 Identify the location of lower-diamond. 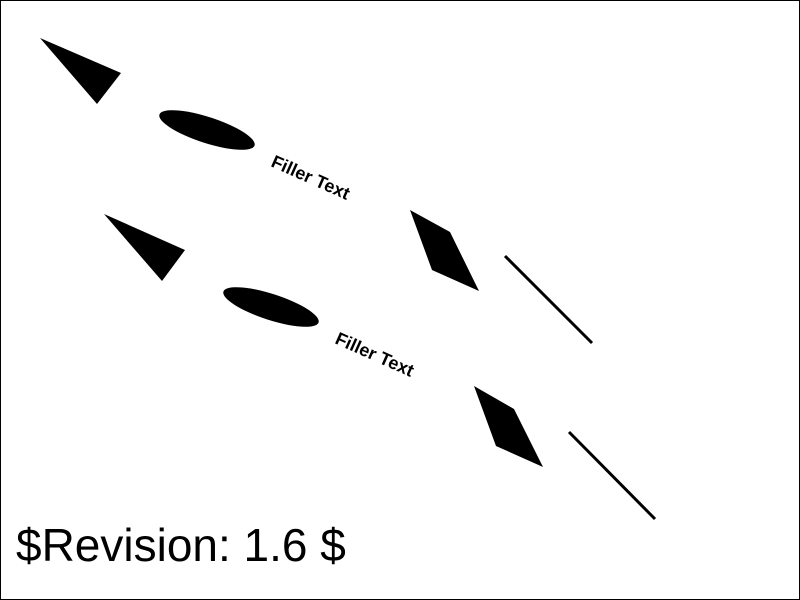
(508, 426).